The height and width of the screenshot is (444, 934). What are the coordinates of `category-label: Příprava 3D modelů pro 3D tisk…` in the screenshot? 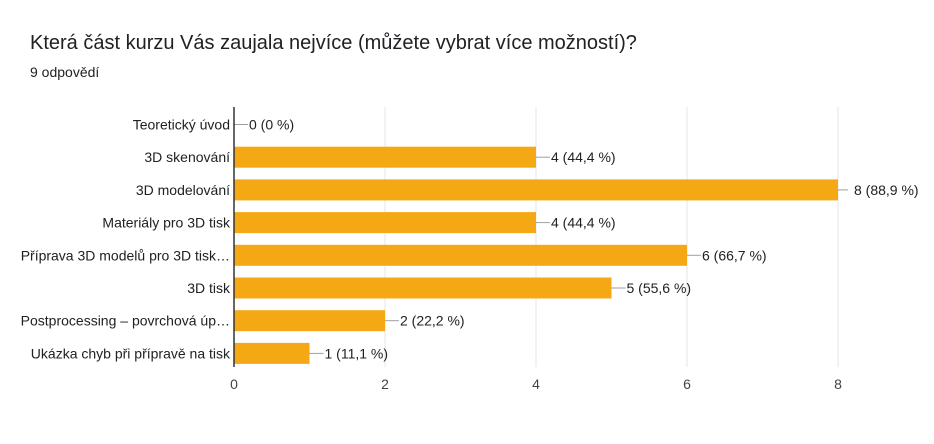 It's located at (125, 255).